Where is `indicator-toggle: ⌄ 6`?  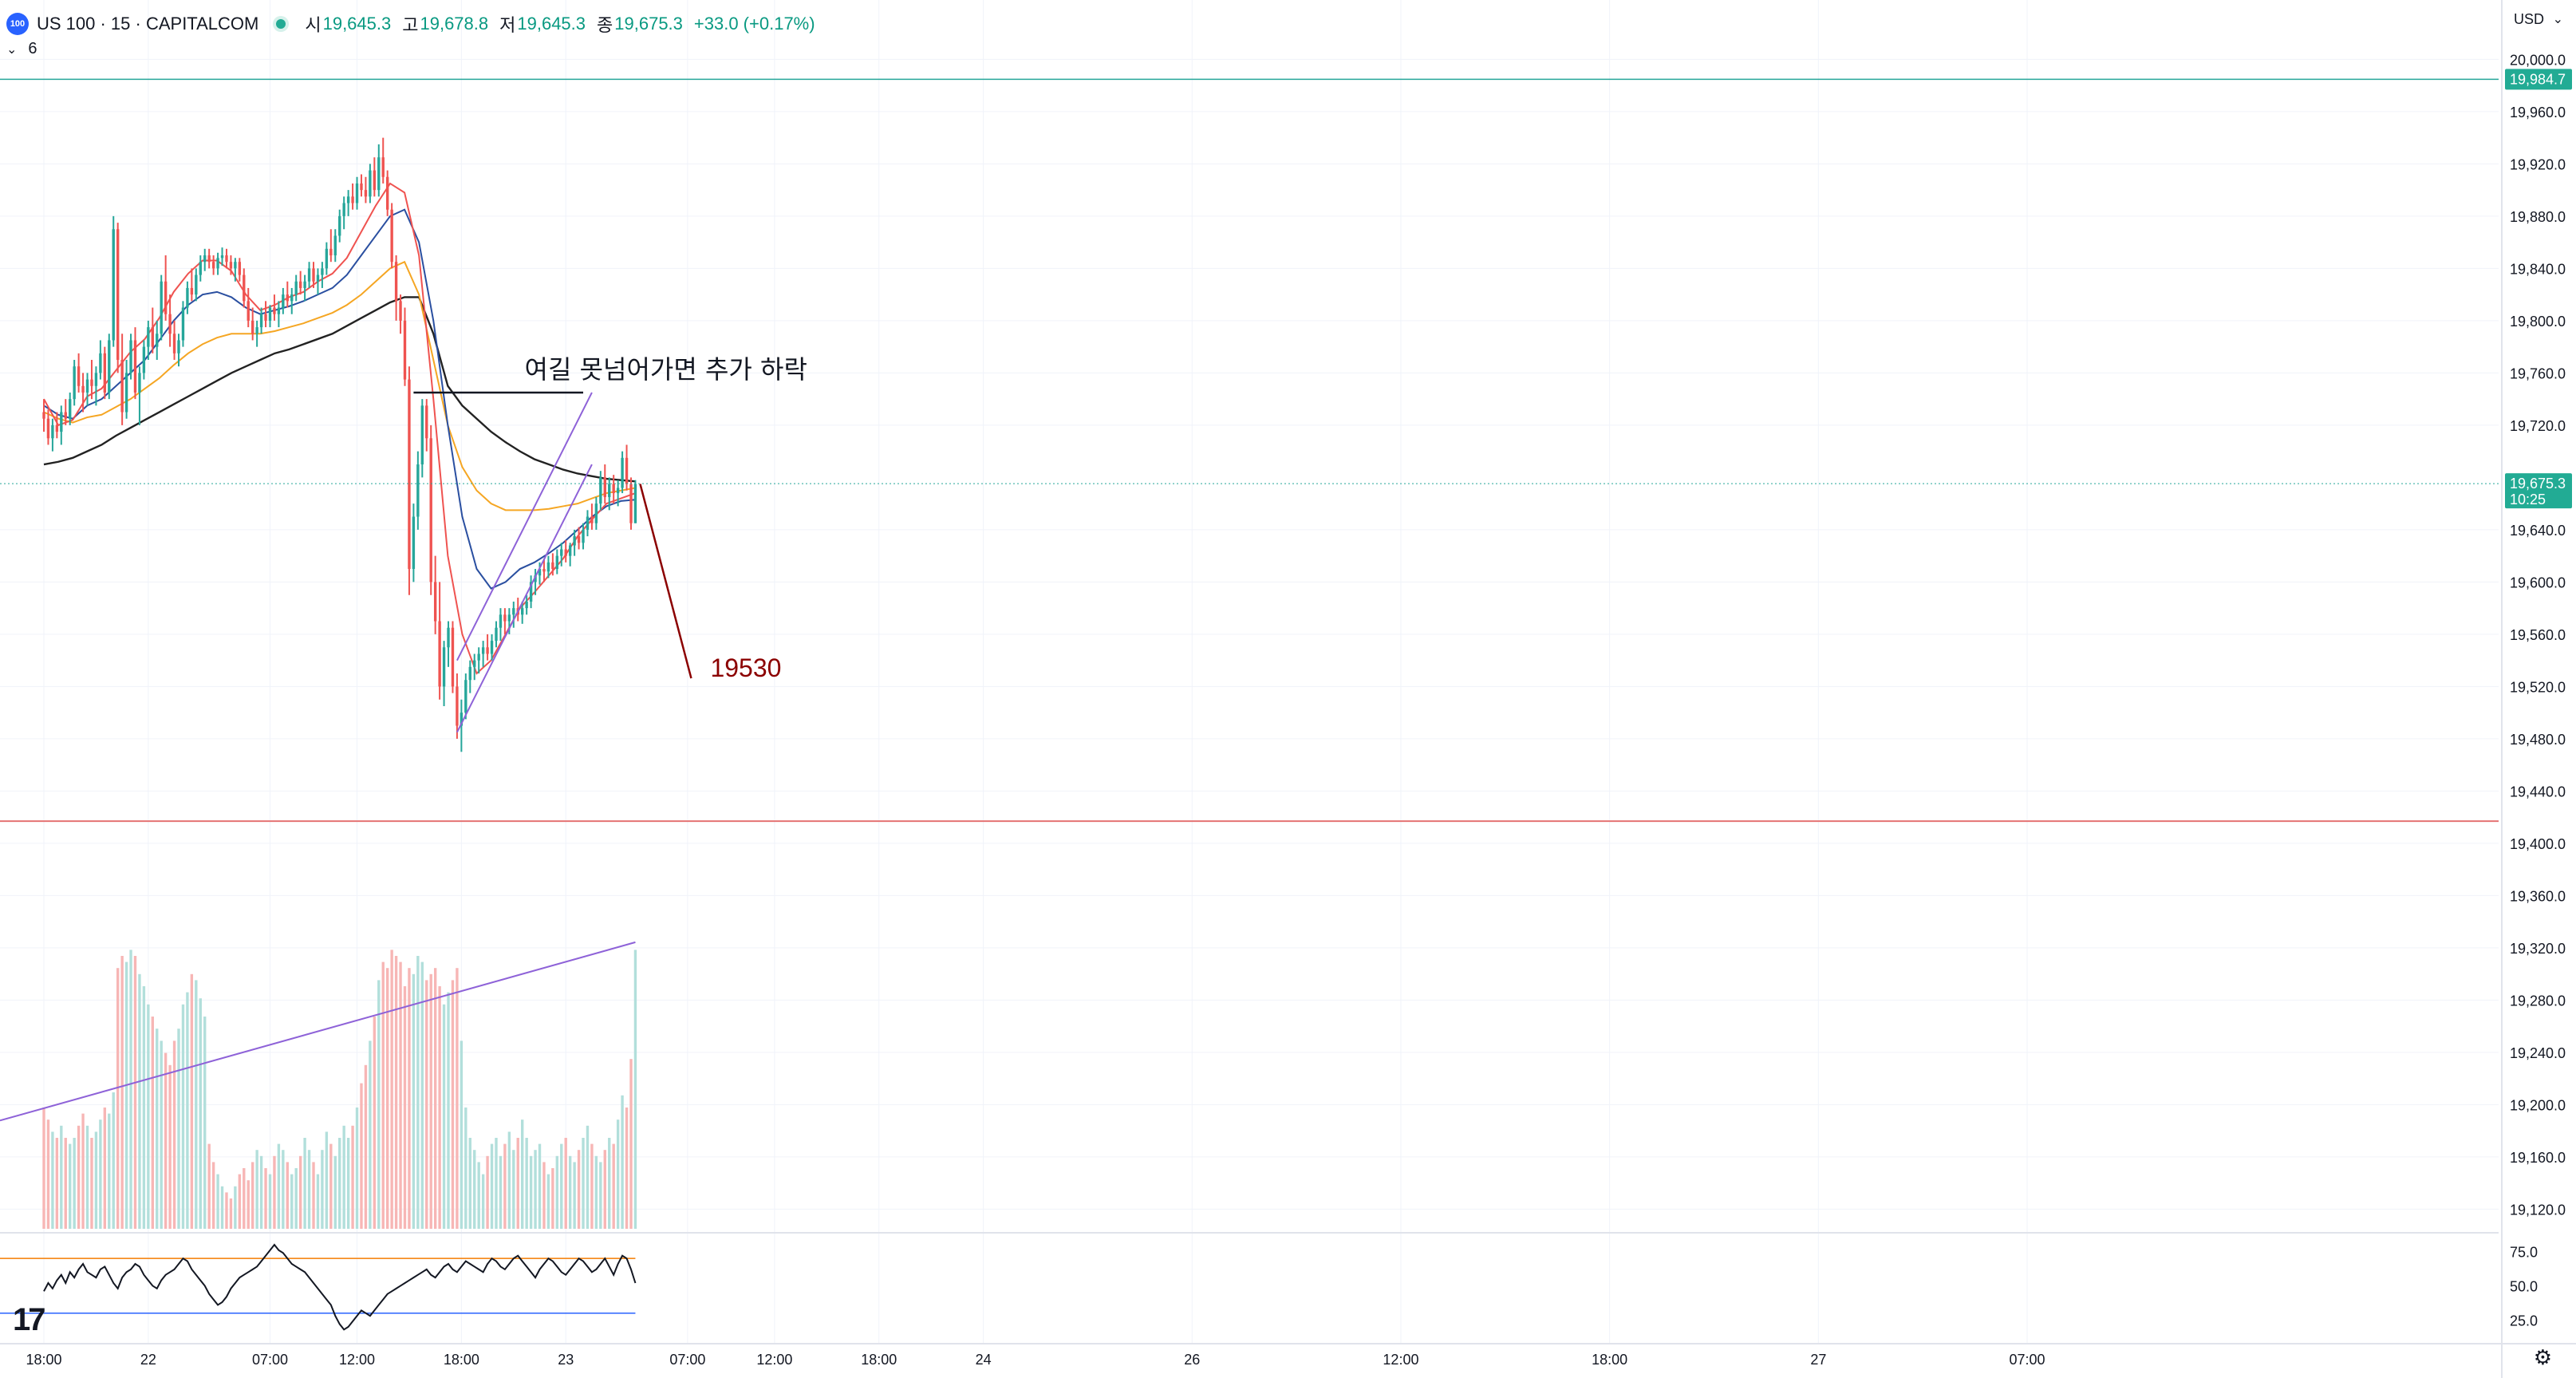 indicator-toggle: ⌄ 6 is located at coordinates (22, 49).